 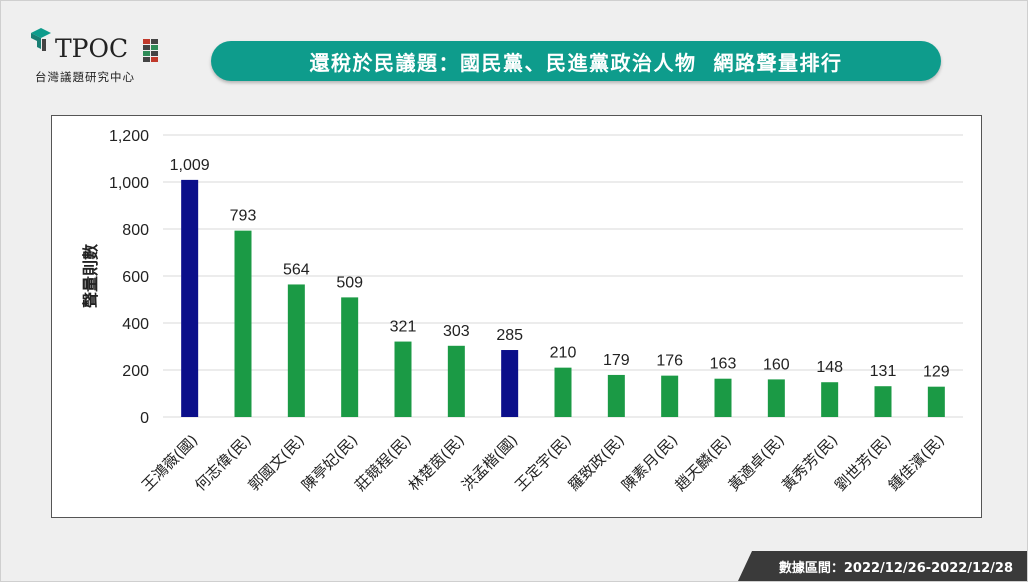 What do you see at coordinates (329, 462) in the screenshot?
I see `x-tick-label: 陳亭妃(民)` at bounding box center [329, 462].